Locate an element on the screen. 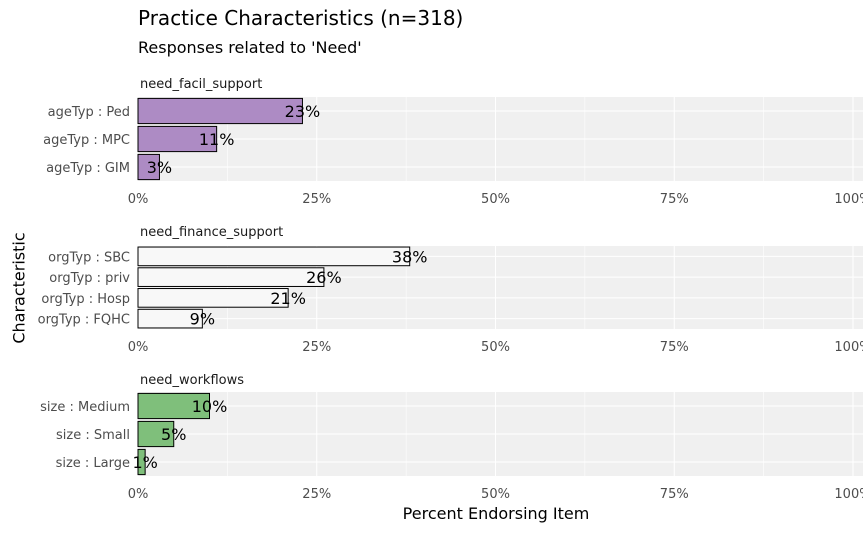  category-label: size : Medium is located at coordinates (85, 407).